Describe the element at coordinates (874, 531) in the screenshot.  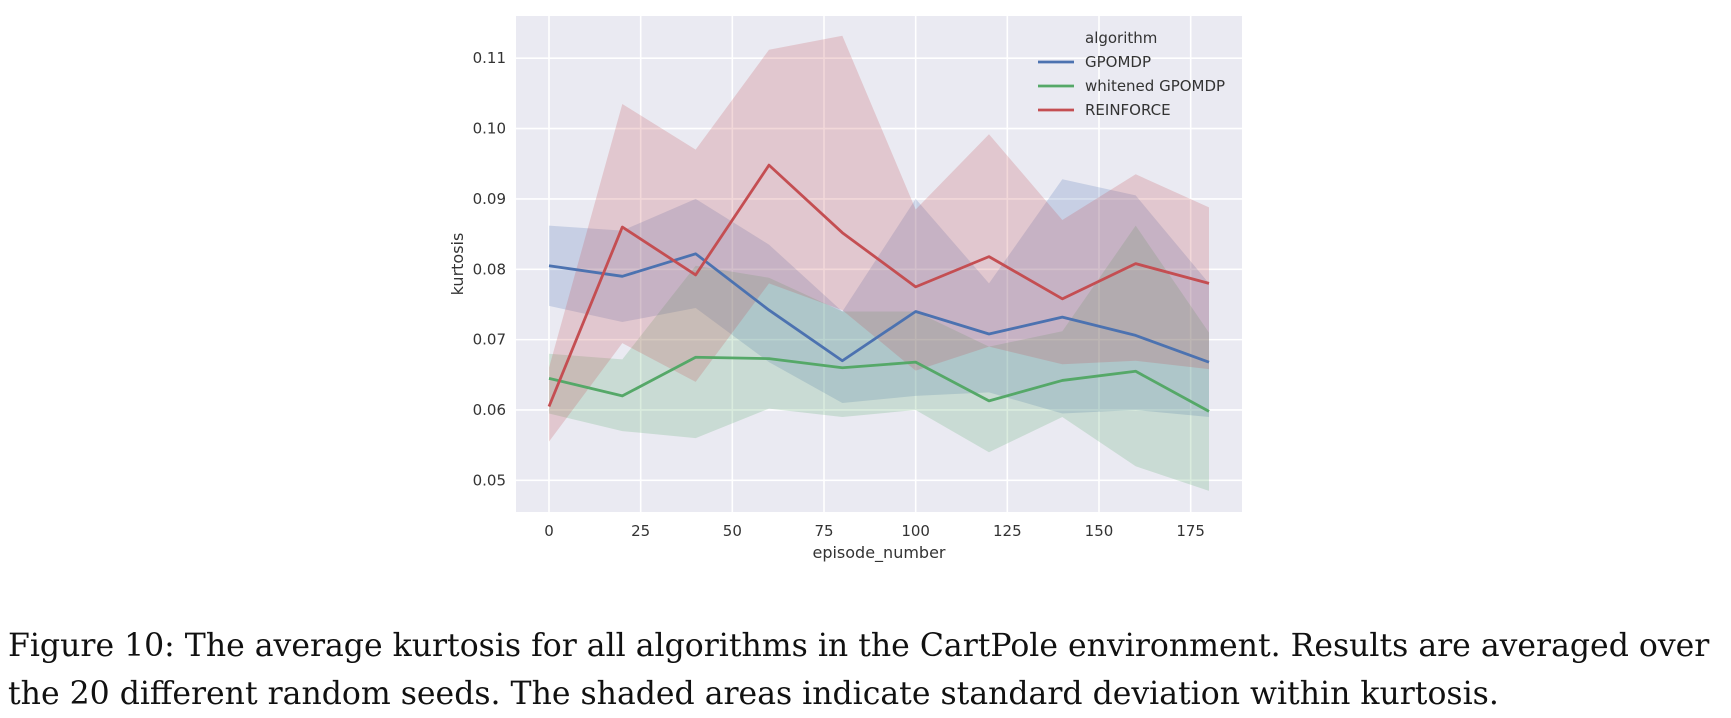
I see `x-ticks: 0 25 50 75 100 125 150 175` at that location.